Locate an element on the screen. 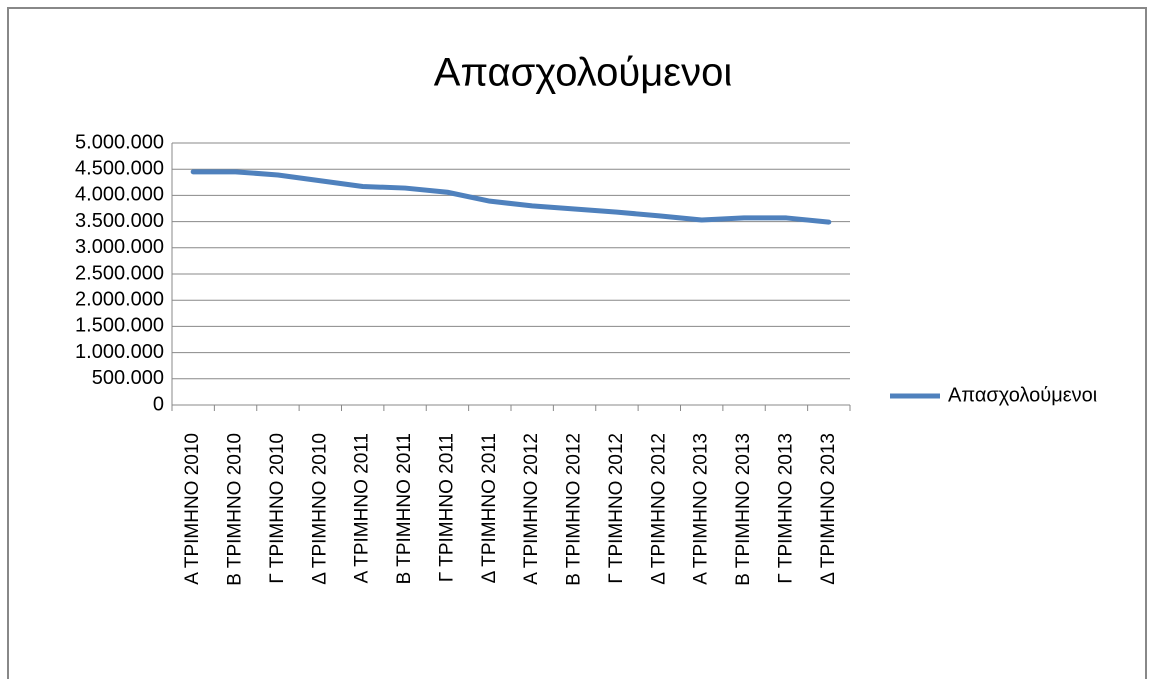 This screenshot has width=1151, height=679. x-tick-label: Α ΤΡΙΜΗΝΟ 2011 is located at coordinates (362, 508).